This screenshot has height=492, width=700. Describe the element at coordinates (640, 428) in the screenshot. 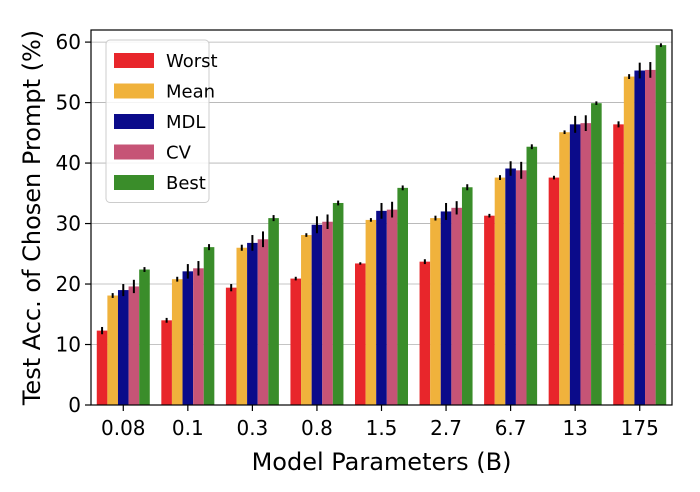

I see `x-tick-label: 175` at that location.